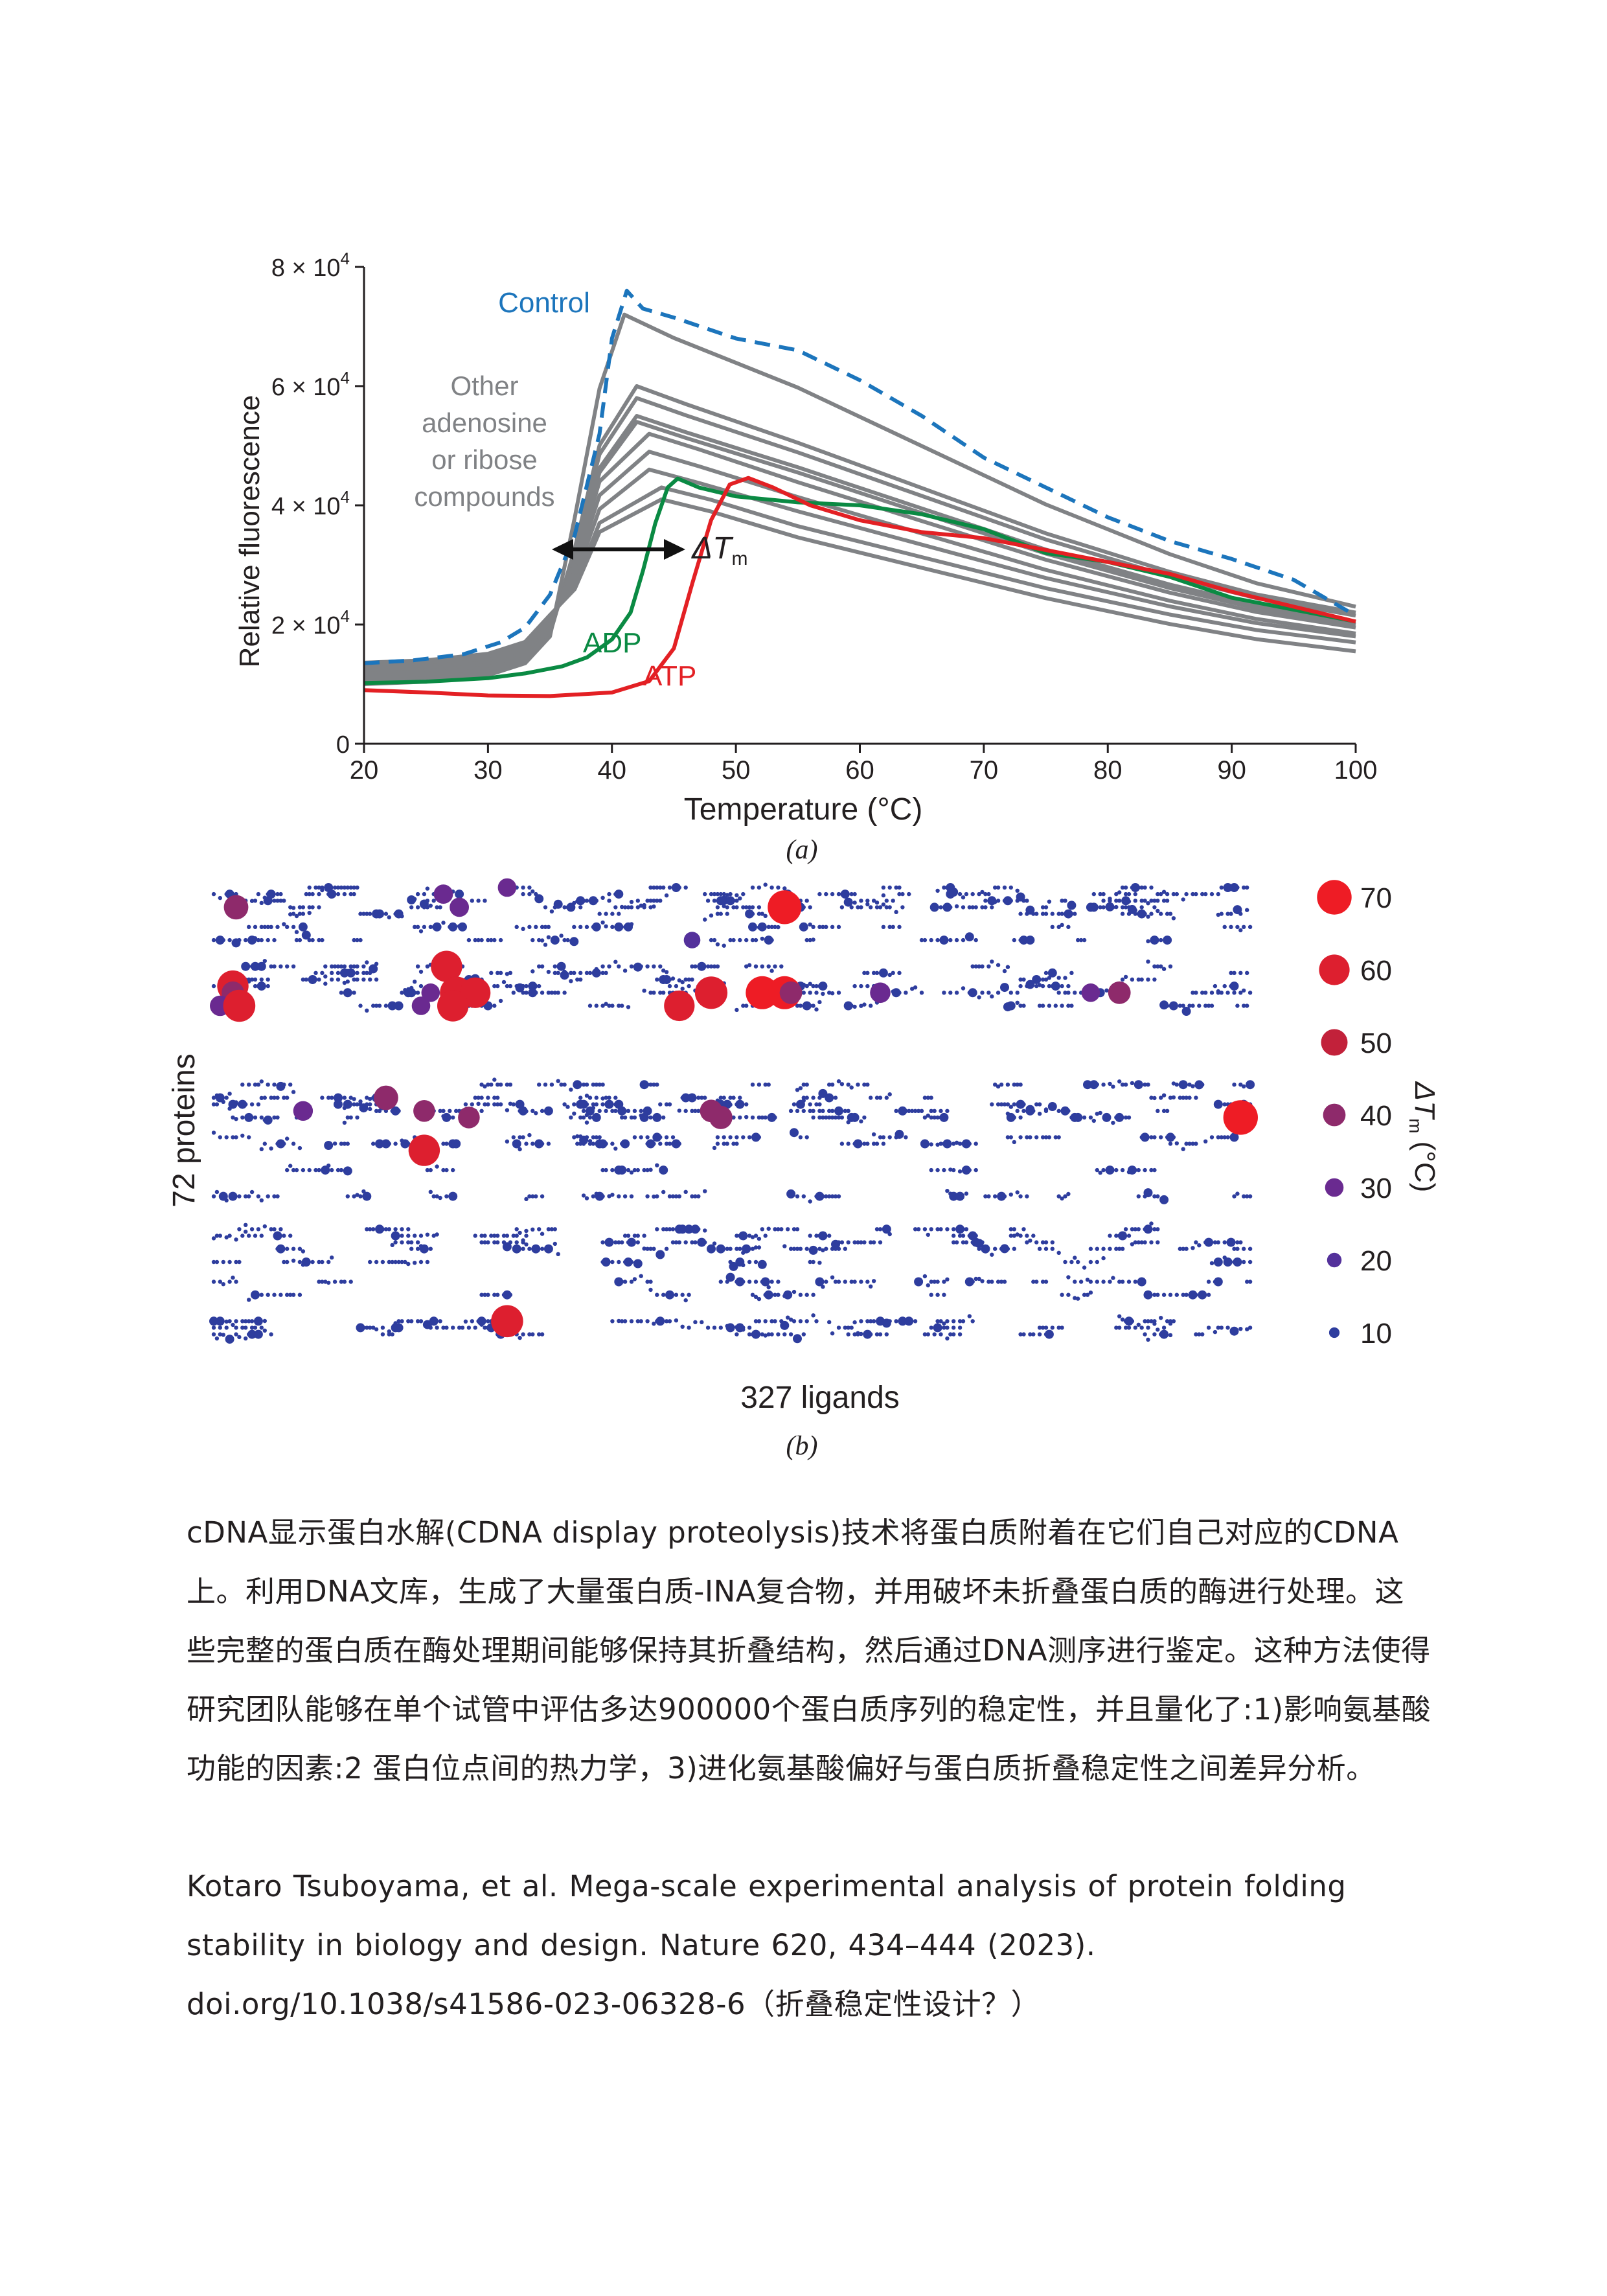  I want to click on colorbar-unit: (°C), so click(1425, 1162).